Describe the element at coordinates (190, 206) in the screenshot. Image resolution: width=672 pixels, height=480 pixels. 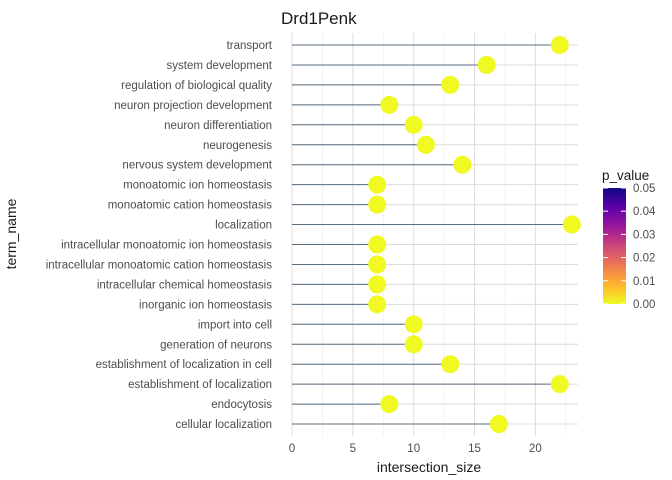
I see `y-tick-label: monoatomic cation homeostasis` at that location.